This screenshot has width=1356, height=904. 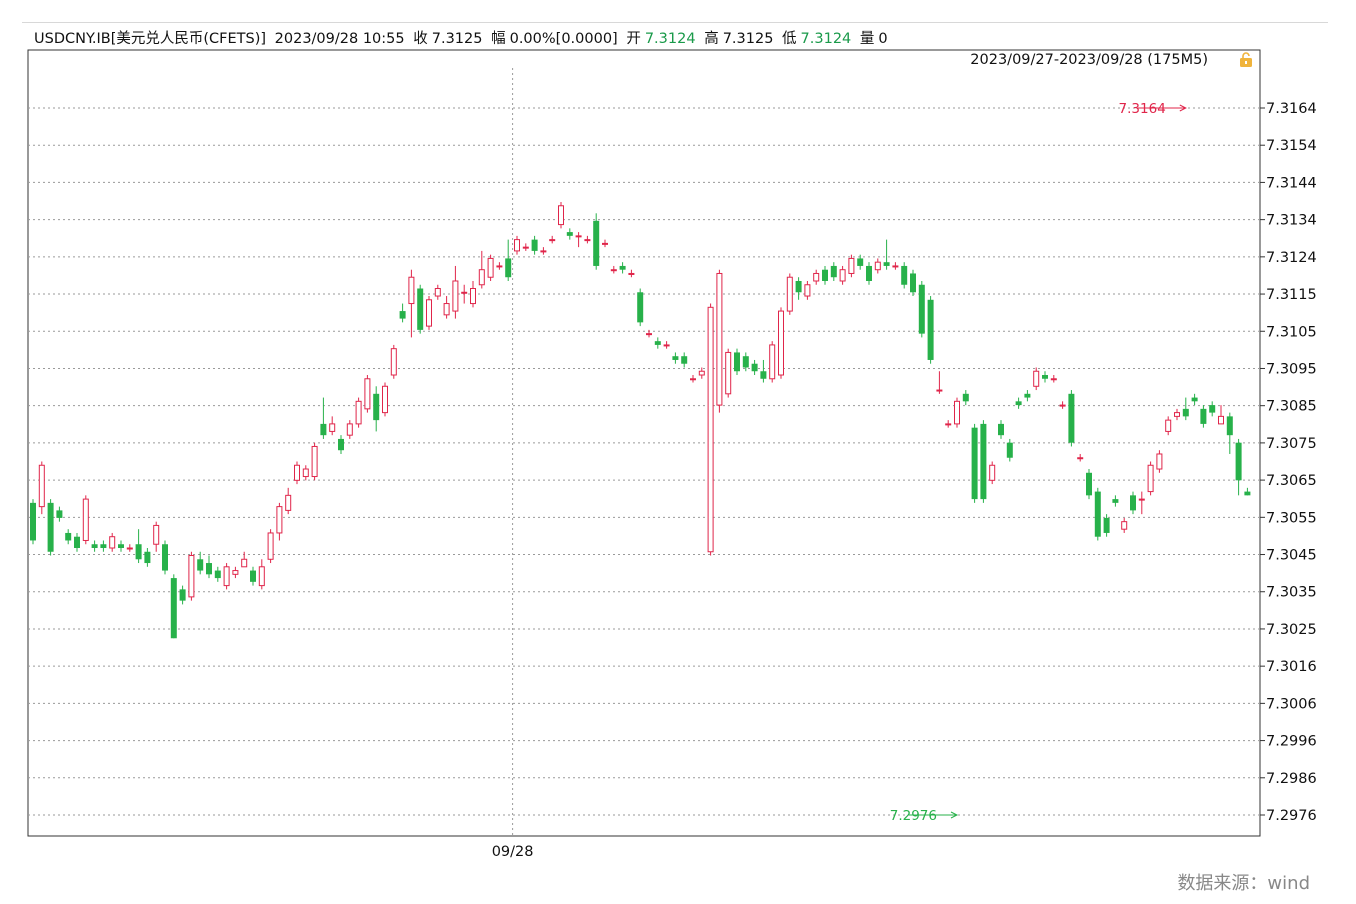 I want to click on high-label: 高, so click(x=711, y=39).